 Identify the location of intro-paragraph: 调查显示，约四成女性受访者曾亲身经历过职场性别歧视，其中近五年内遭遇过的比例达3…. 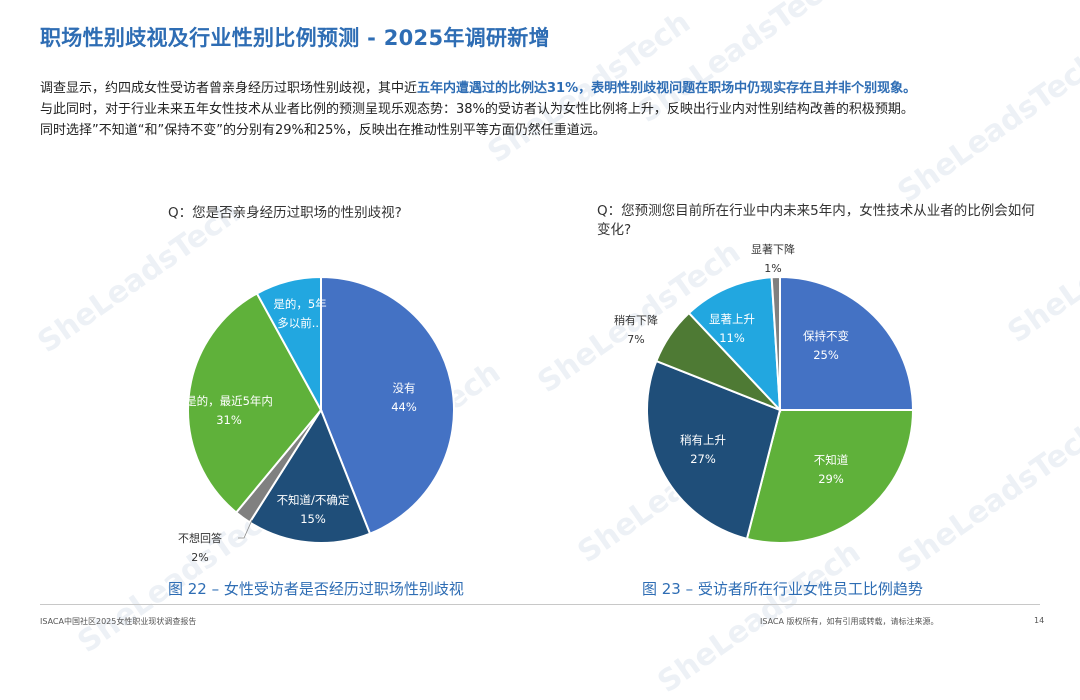
(545, 109).